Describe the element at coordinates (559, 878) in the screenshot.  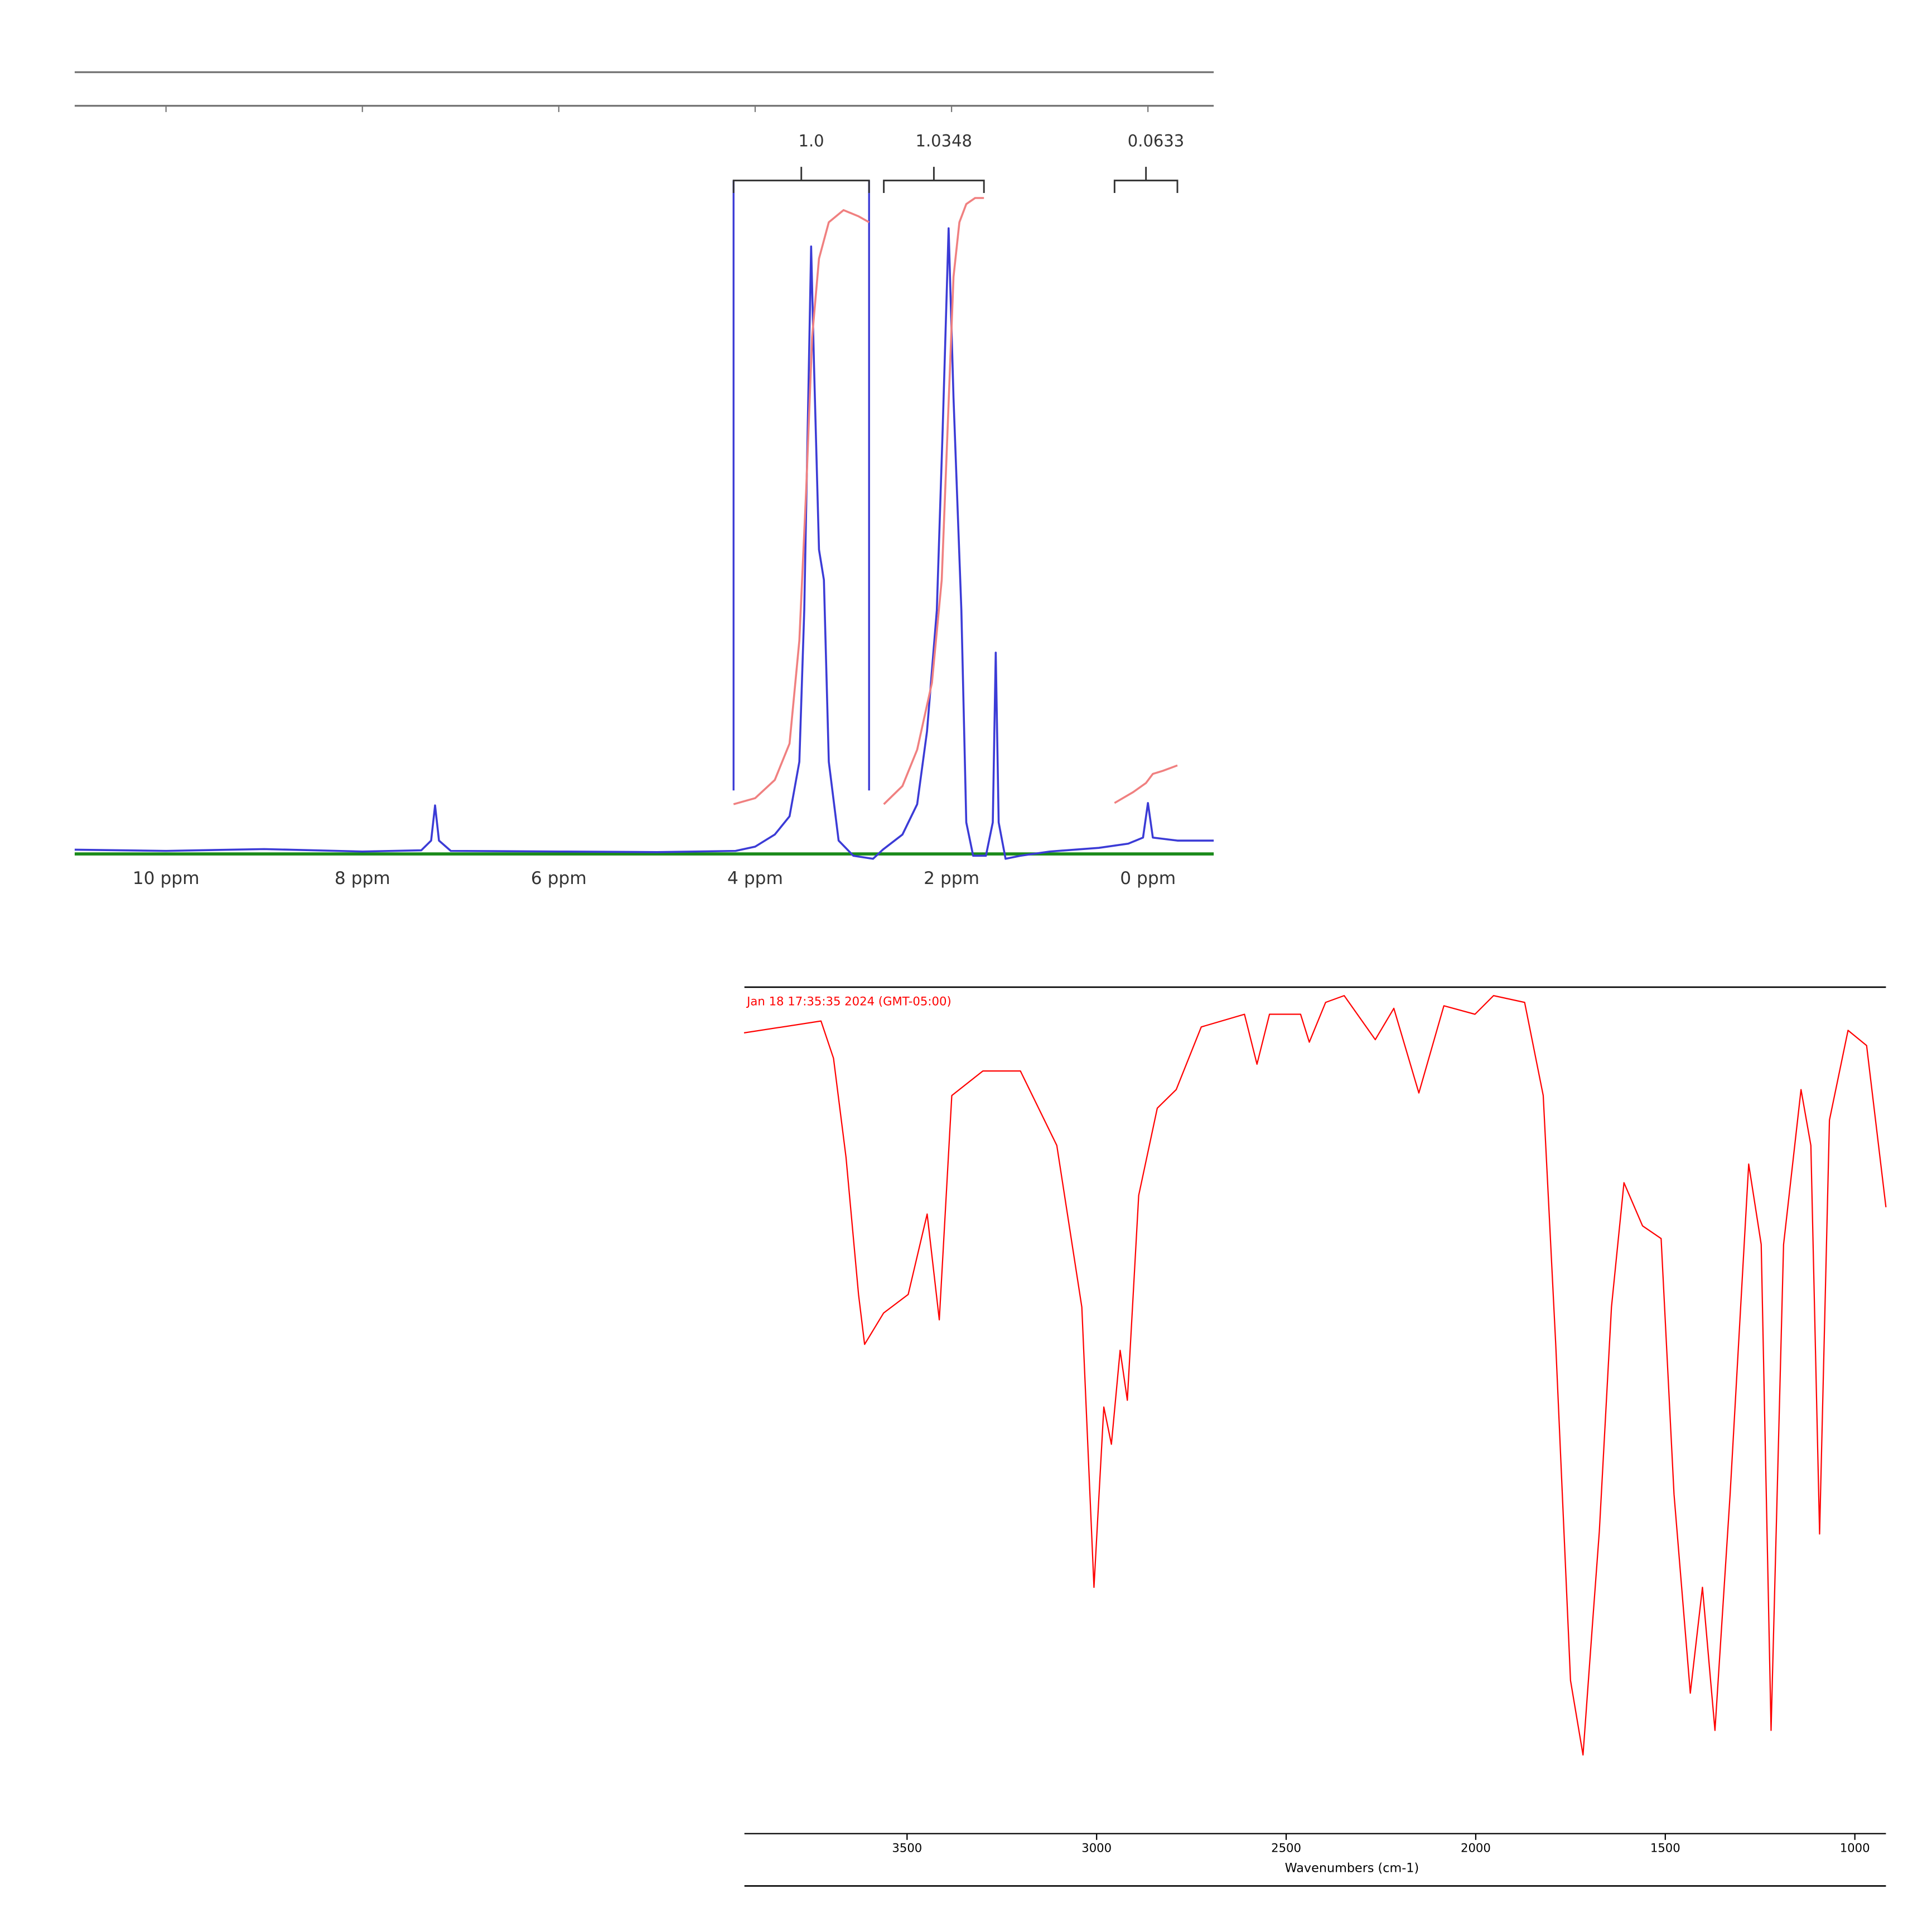
I see `x-tick-label: 6 ppm` at that location.